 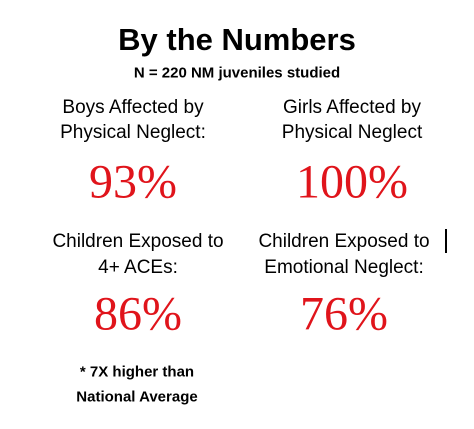 I want to click on stat-label: Physical Neglect, so click(x=352, y=132).